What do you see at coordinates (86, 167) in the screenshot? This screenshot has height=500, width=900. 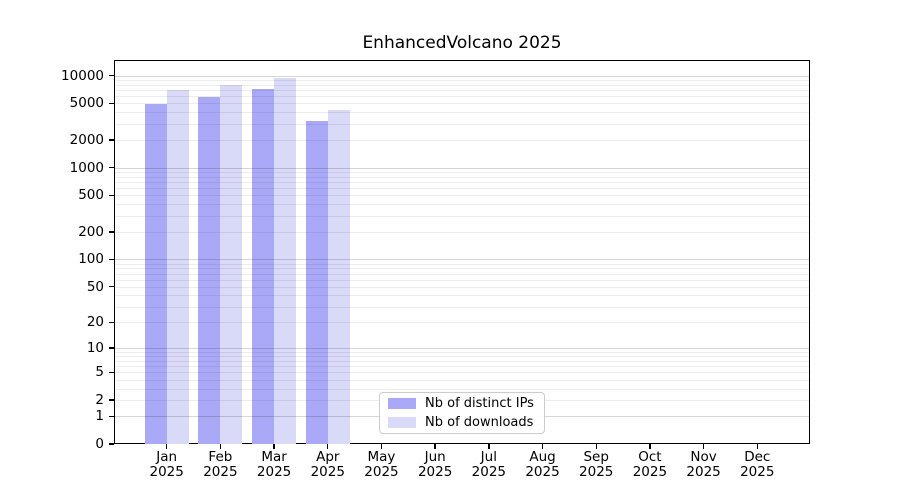 I see `y-axis-tick-label: 1000` at bounding box center [86, 167].